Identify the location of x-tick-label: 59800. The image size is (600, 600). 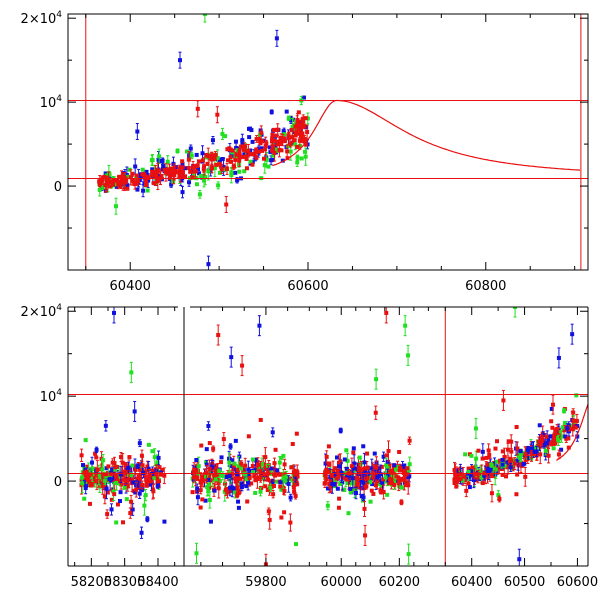
(265, 582).